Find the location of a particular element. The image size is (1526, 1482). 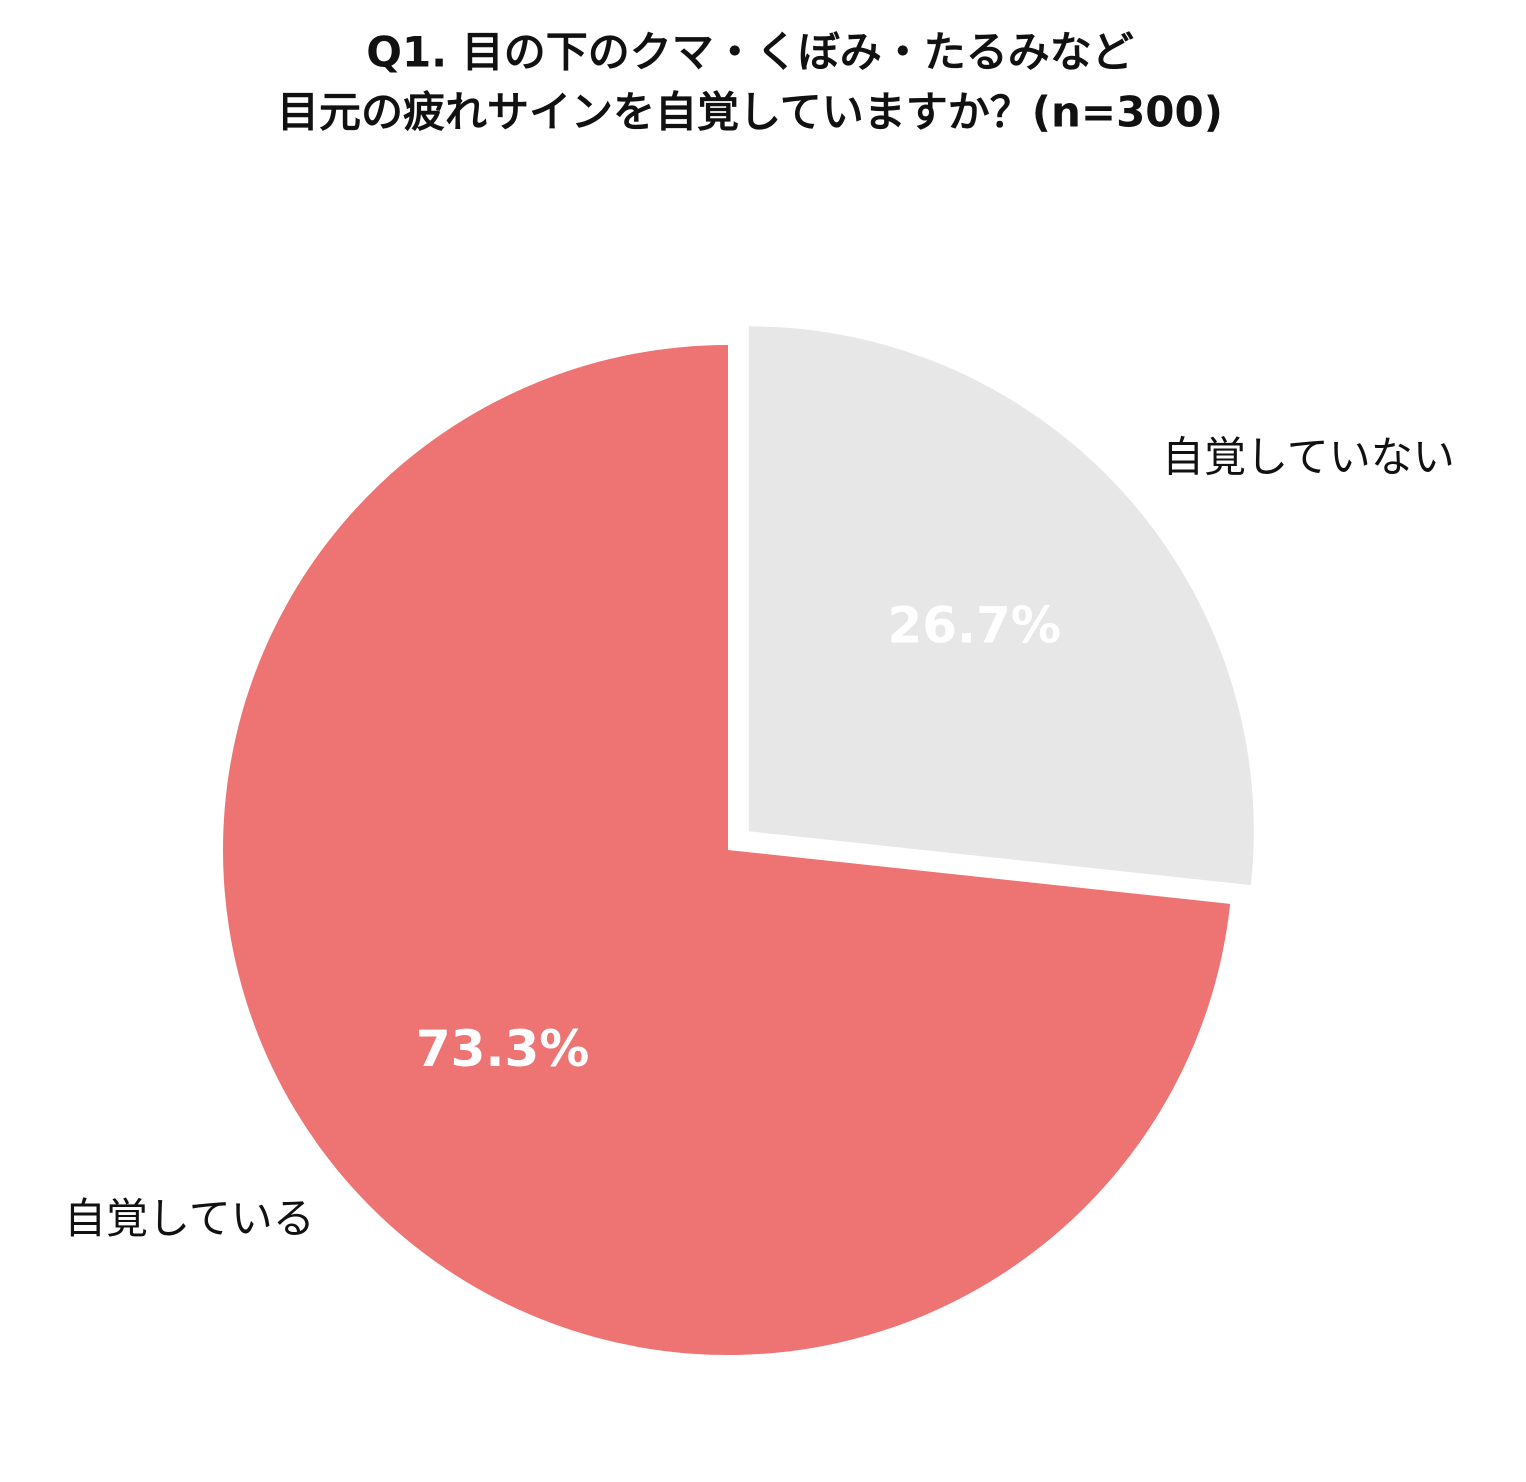

chart-title: Q1. 目の下のクマ・くぼみ・たるみなど is located at coordinates (750, 52).